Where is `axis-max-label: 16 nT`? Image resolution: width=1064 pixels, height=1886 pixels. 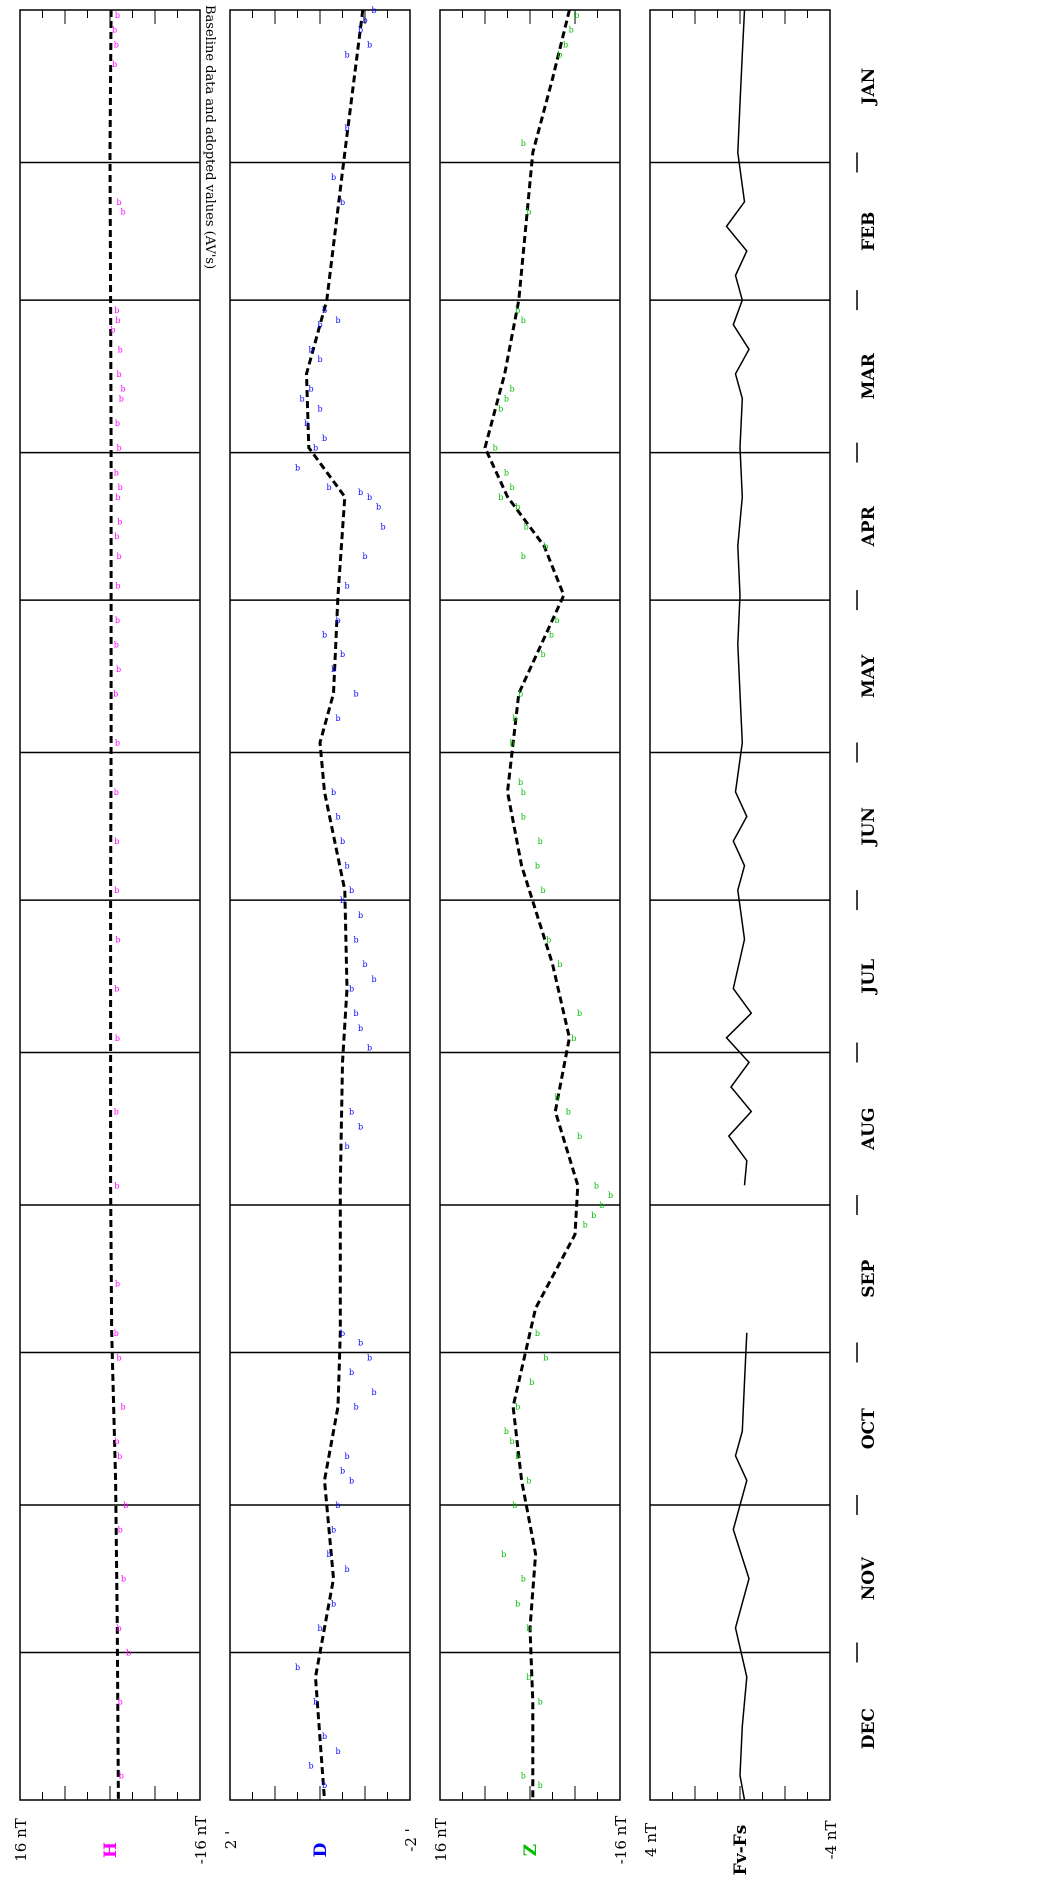 axis-max-label: 16 nT is located at coordinates (21, 1840).